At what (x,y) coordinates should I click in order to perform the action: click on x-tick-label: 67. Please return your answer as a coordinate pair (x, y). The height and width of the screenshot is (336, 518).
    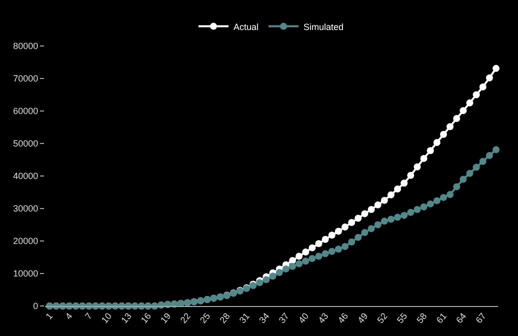
    Looking at the image, I should click on (481, 318).